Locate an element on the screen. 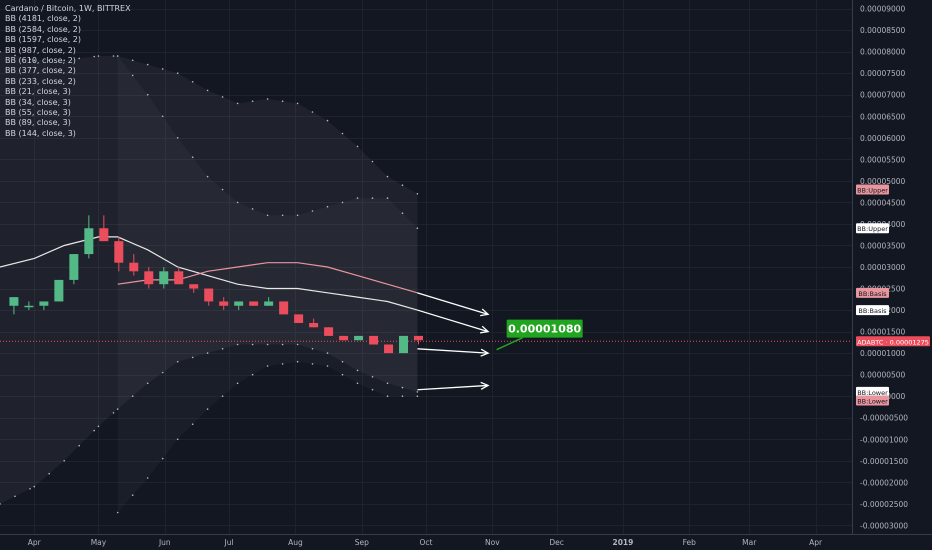 The image size is (932, 550). price-tick-label: 0.00000500 is located at coordinates (883, 375).